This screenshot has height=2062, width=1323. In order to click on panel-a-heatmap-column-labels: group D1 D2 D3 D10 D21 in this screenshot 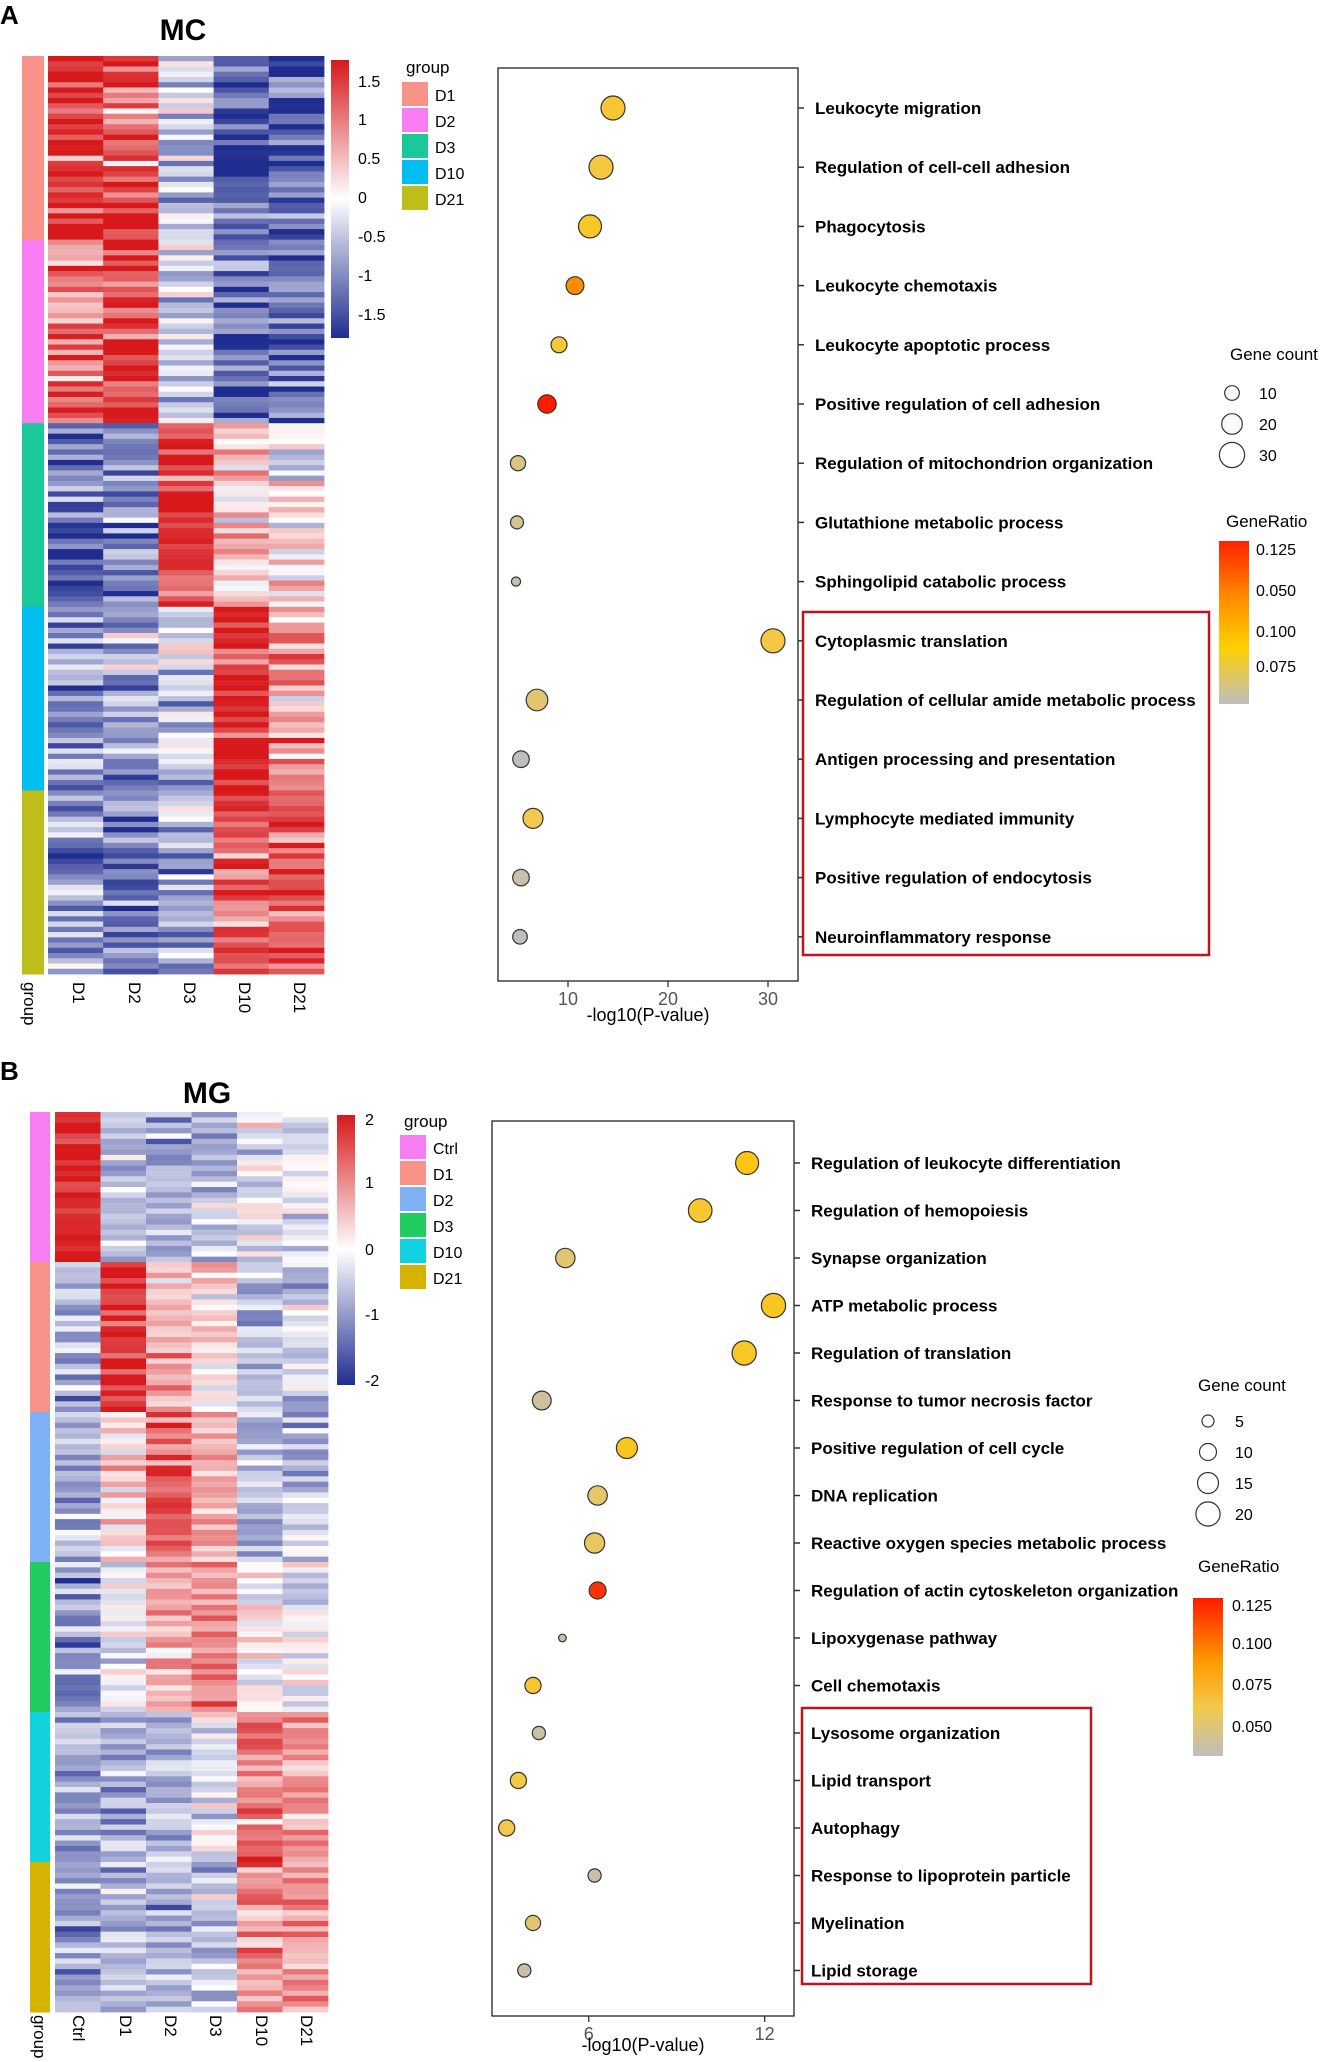, I will do `click(164, 1003)`.